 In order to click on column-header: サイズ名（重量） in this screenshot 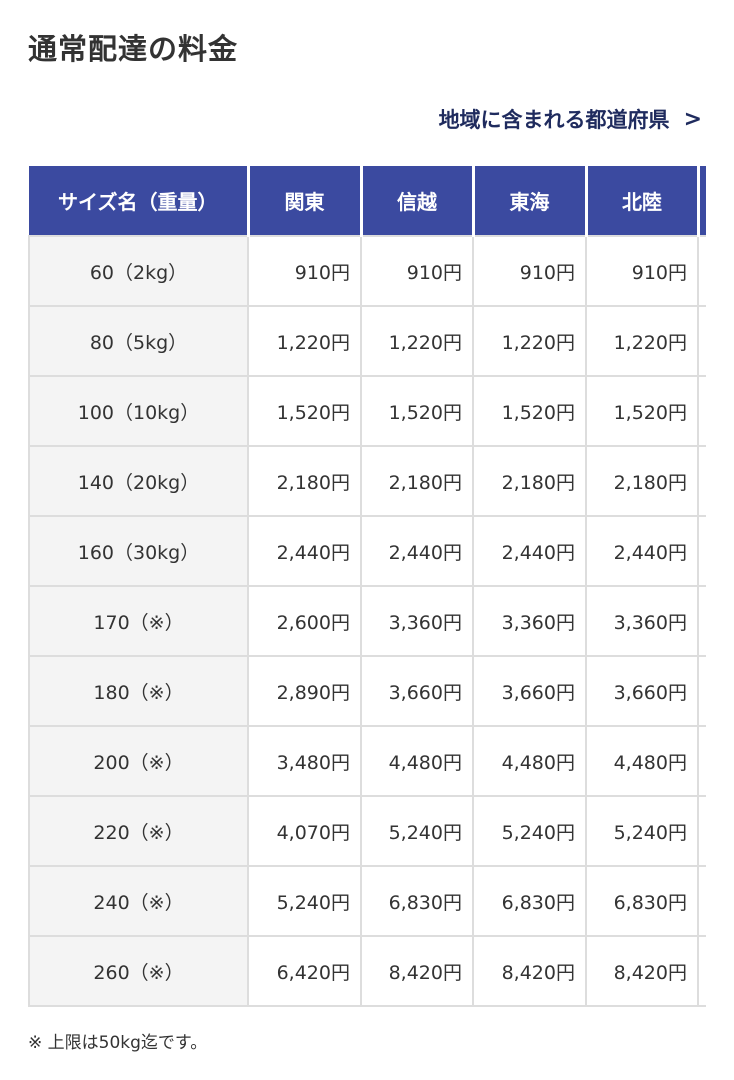, I will do `click(139, 201)`.